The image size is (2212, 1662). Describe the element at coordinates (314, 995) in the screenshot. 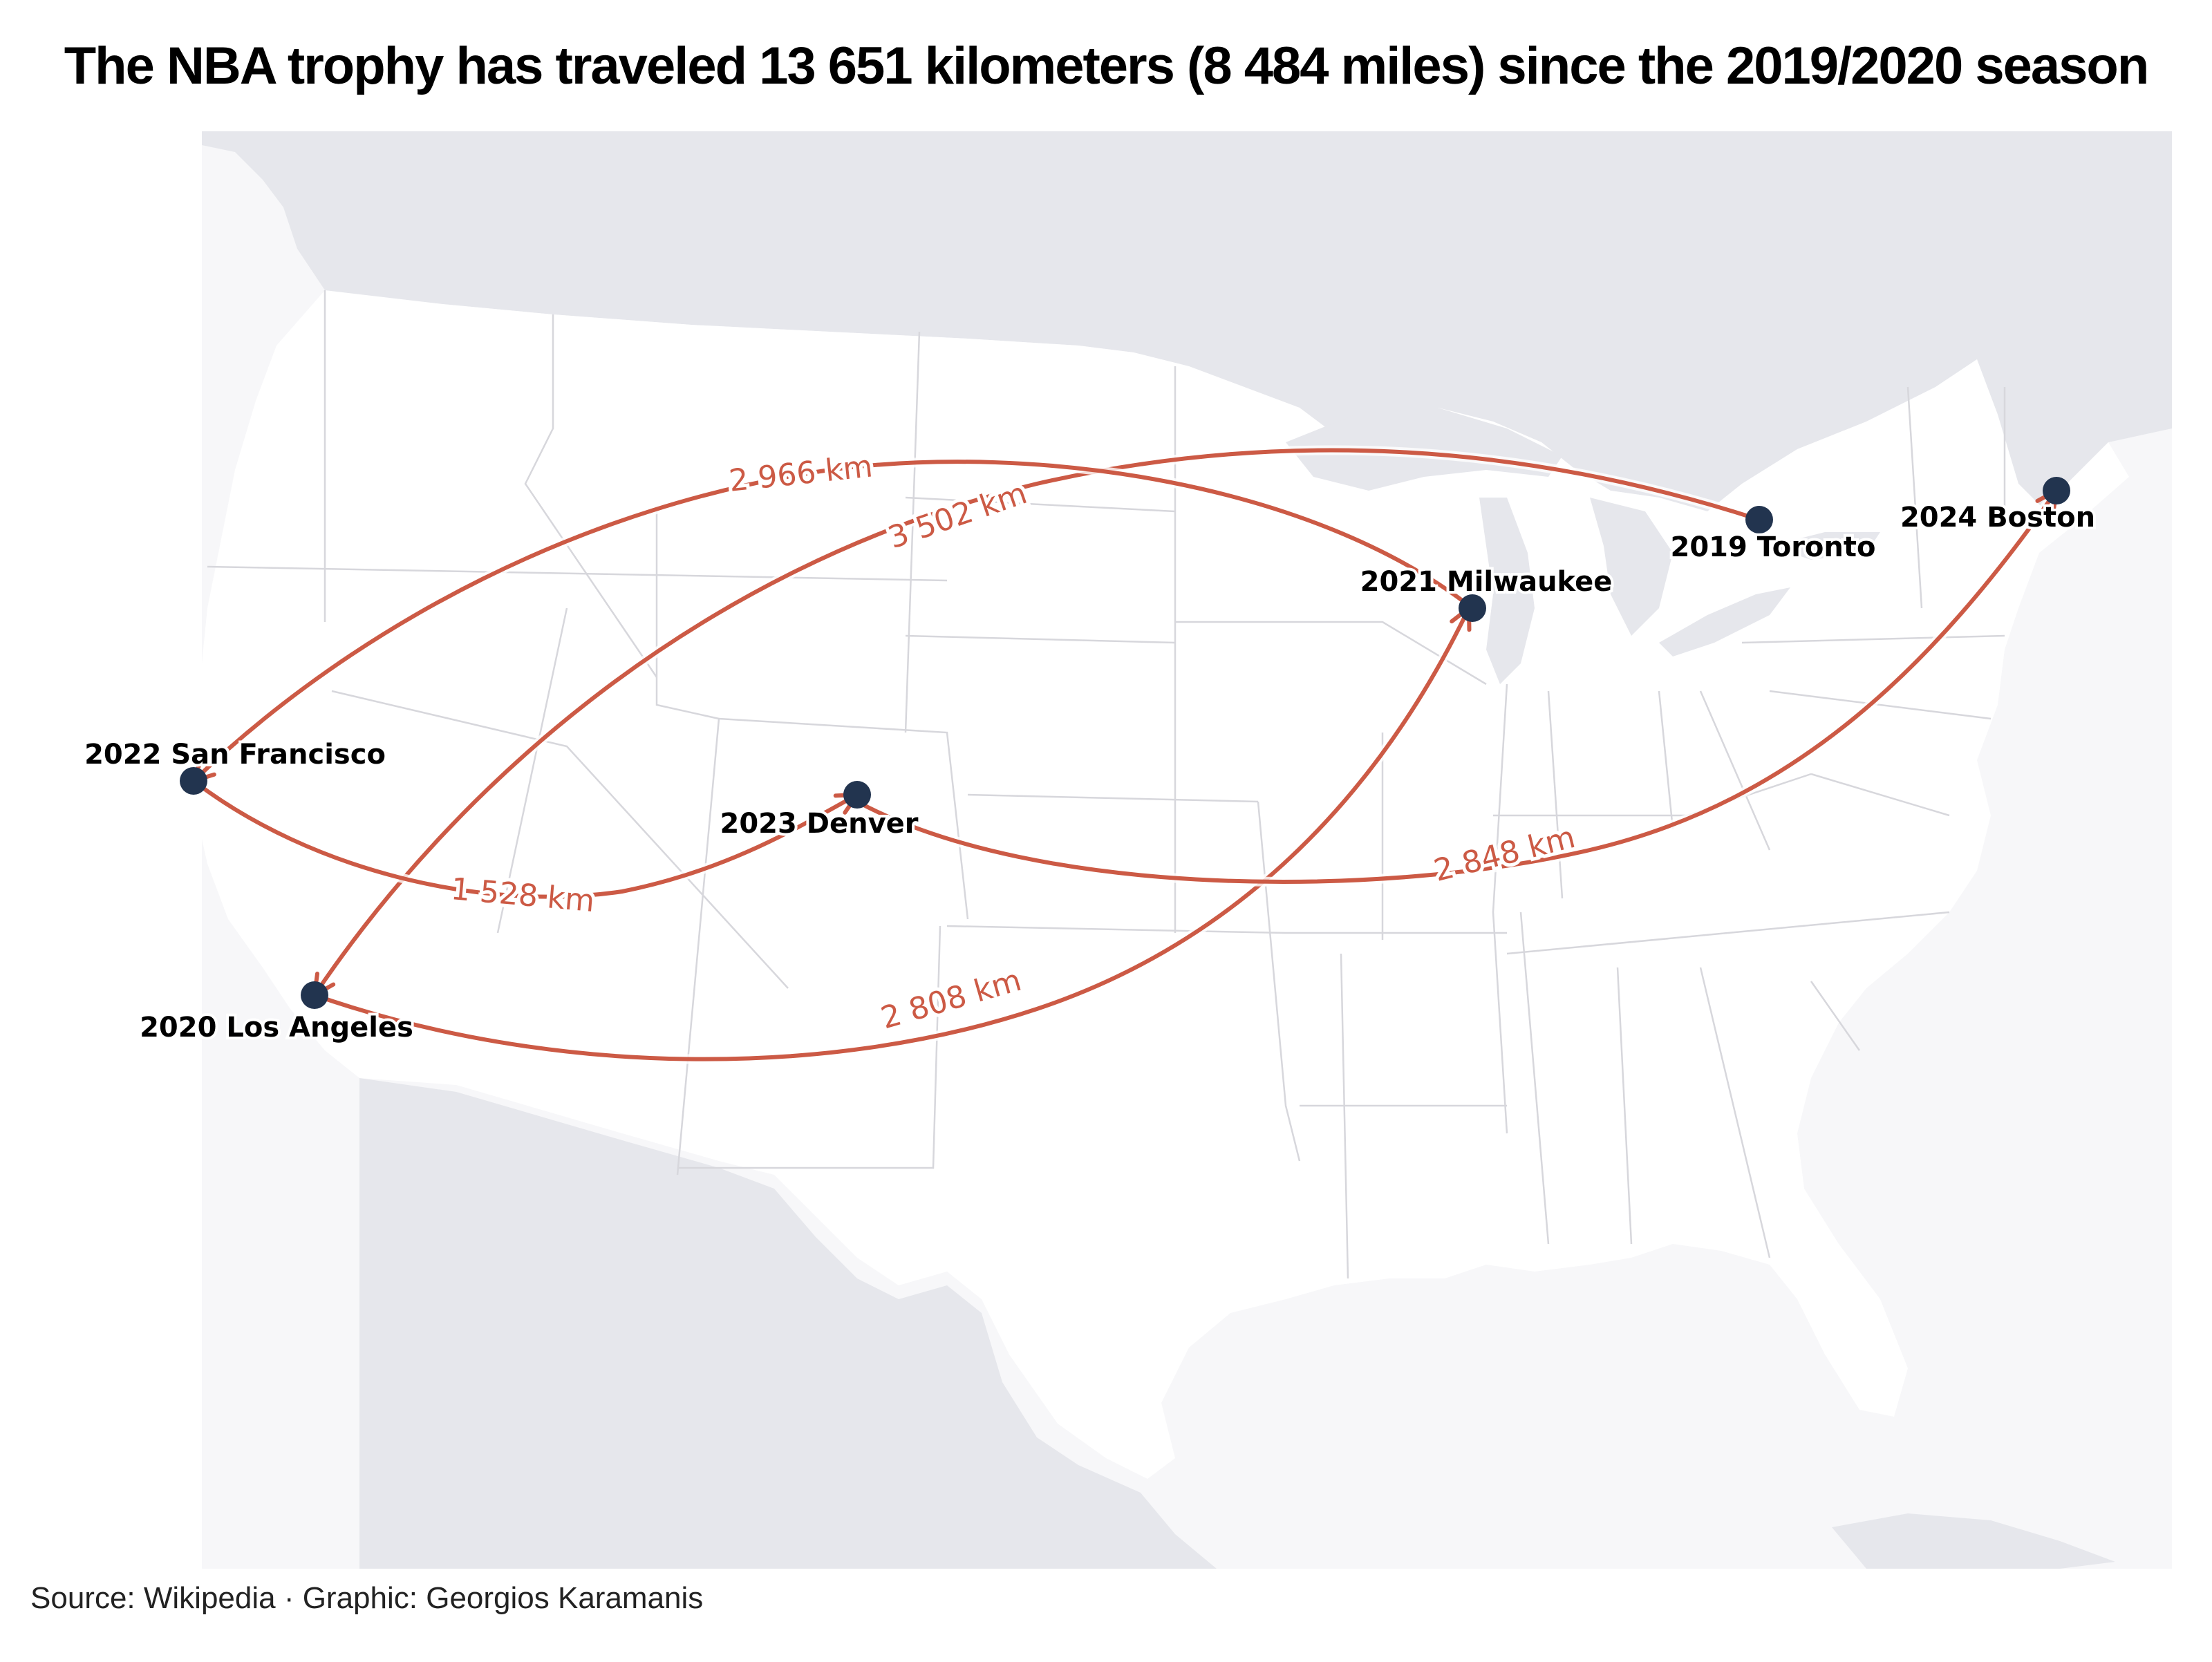

I see `city-dot-los-angeles` at that location.